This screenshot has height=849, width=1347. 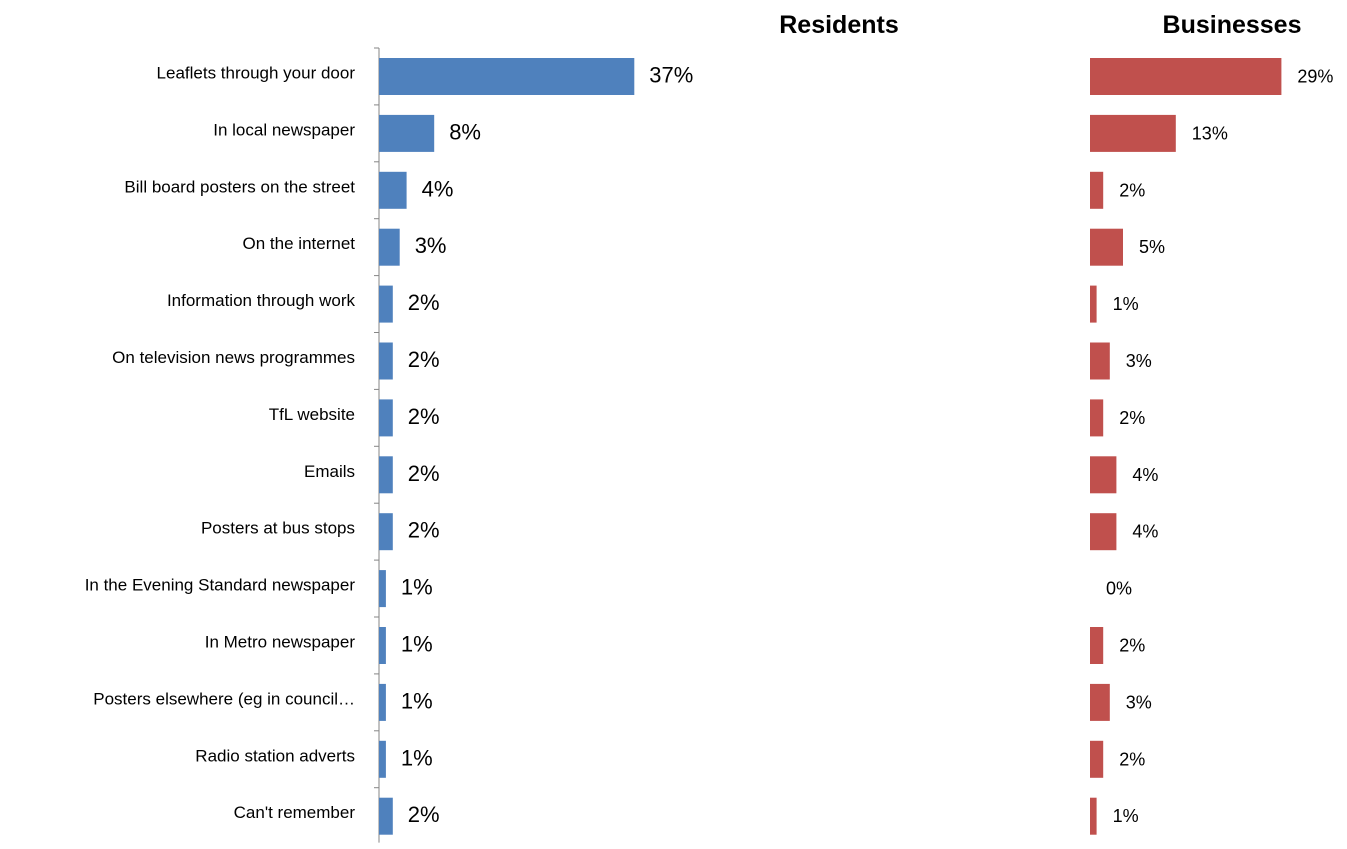 What do you see at coordinates (280, 642) in the screenshot?
I see `category-label: In Metro newspaper` at bounding box center [280, 642].